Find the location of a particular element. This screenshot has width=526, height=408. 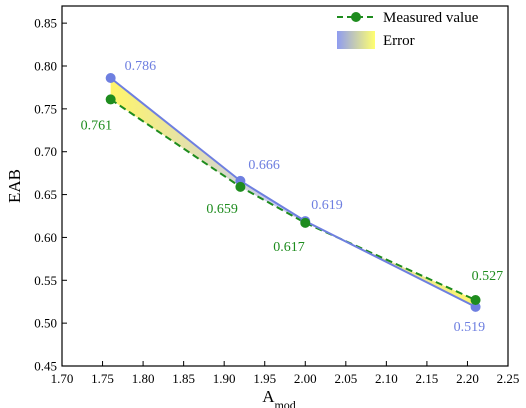

x-tick-label: 2.05 is located at coordinates (345, 378).